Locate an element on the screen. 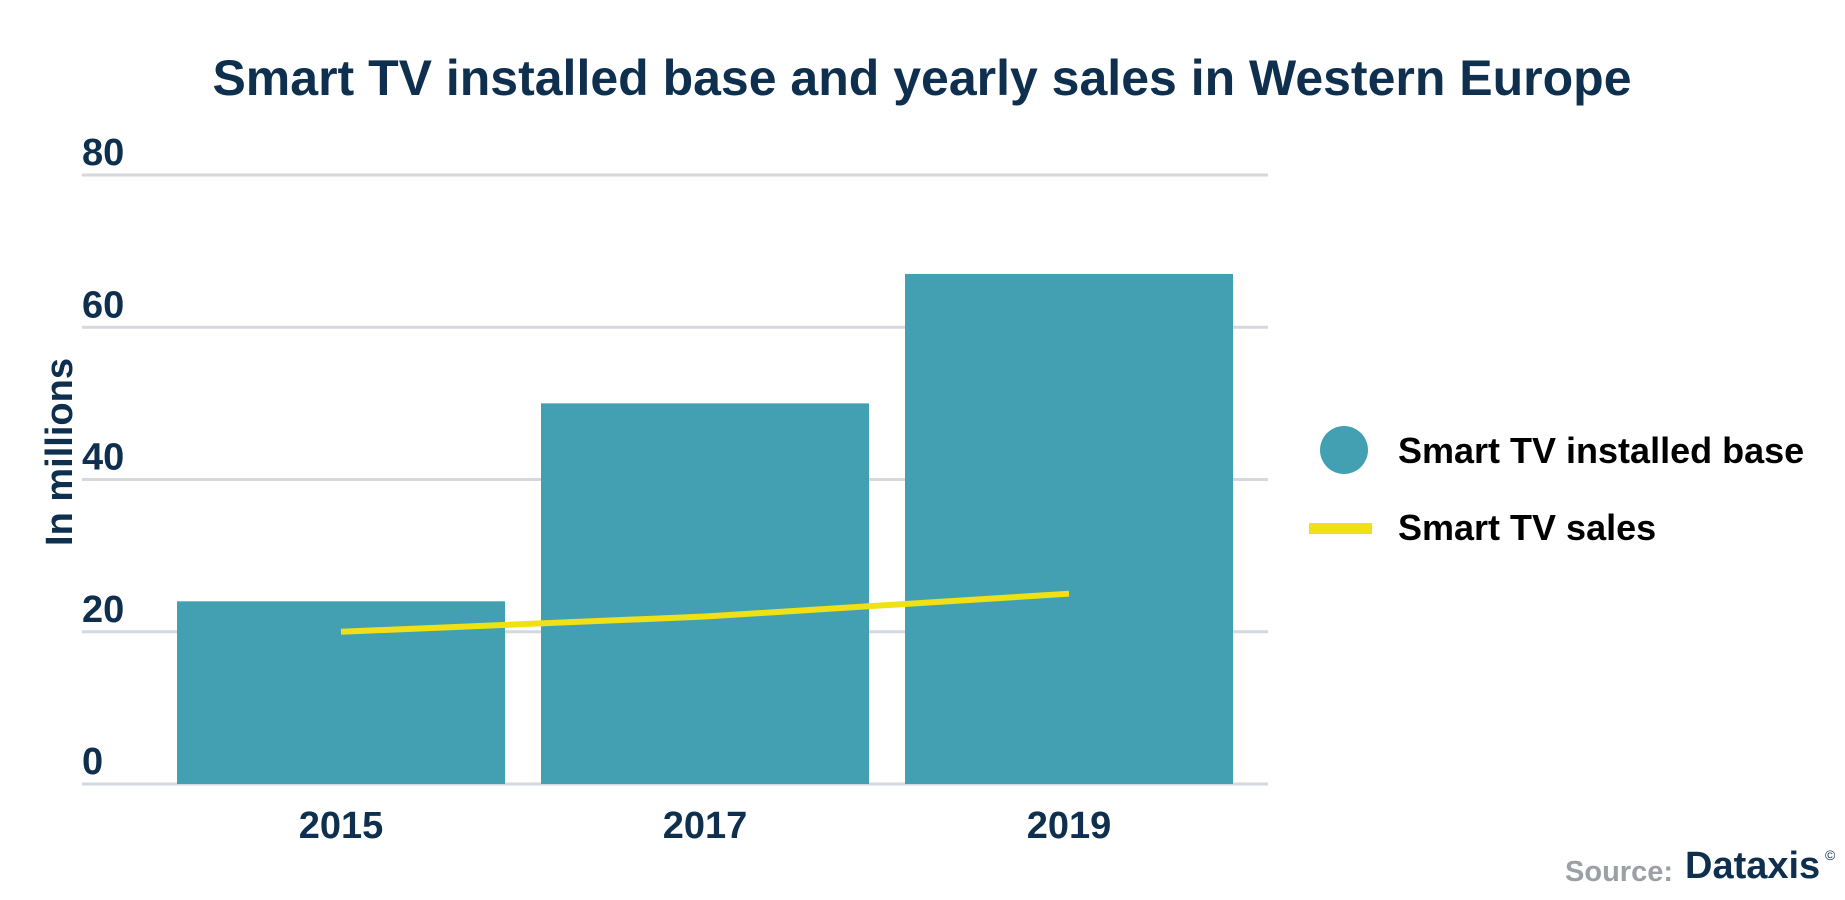  legend-label-sales: Smart TV sales is located at coordinates (1527, 527).